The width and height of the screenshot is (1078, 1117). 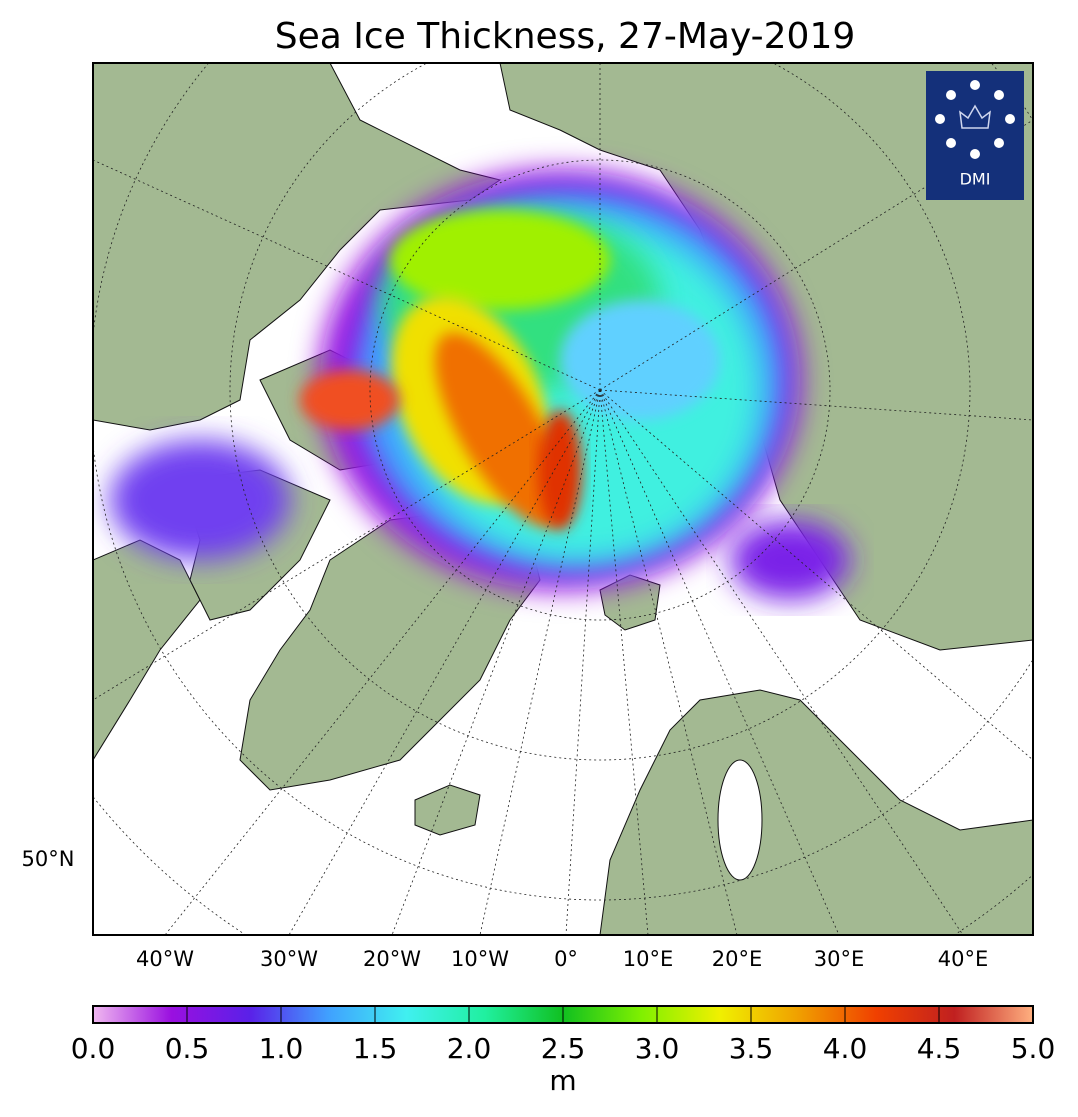 What do you see at coordinates (566, 959) in the screenshot?
I see `longitude-label: 0°` at bounding box center [566, 959].